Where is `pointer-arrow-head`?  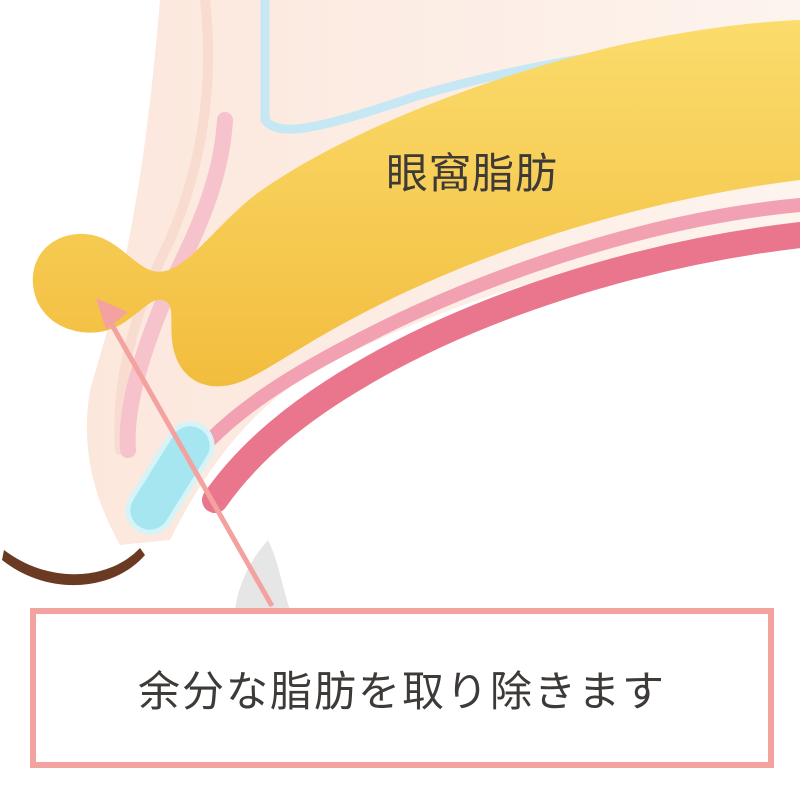 pointer-arrow-head is located at coordinates (112, 314).